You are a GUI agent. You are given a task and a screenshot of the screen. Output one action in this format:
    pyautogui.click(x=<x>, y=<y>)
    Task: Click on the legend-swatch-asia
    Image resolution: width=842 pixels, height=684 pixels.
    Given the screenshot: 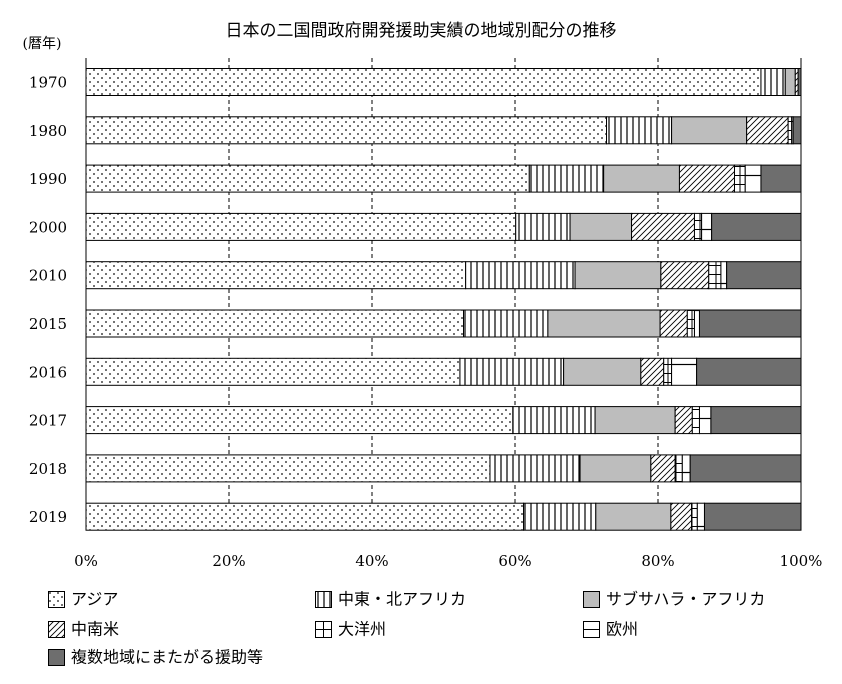 What is the action you would take?
    pyautogui.click(x=56, y=599)
    